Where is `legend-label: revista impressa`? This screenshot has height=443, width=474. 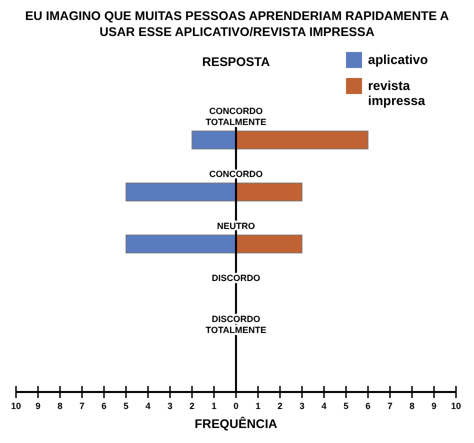
legend-label: revista impressa is located at coordinates (397, 93).